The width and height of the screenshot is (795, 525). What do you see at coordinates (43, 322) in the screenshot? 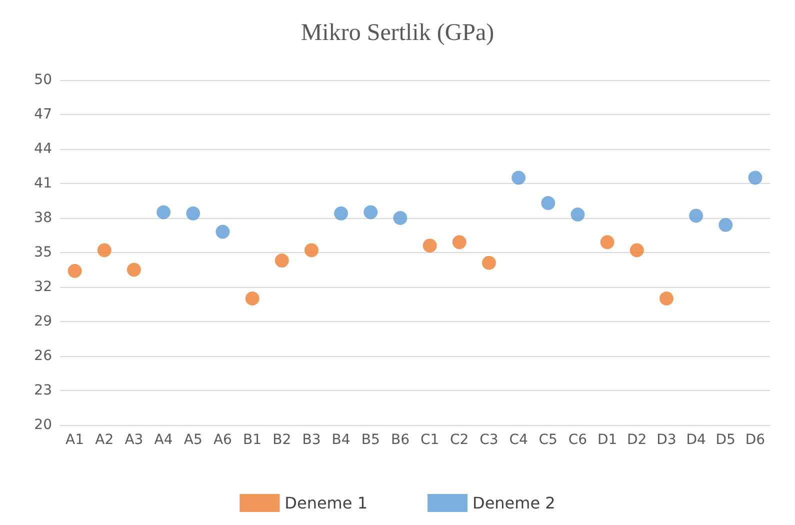
I see `y-tick-label: 29` at bounding box center [43, 322].